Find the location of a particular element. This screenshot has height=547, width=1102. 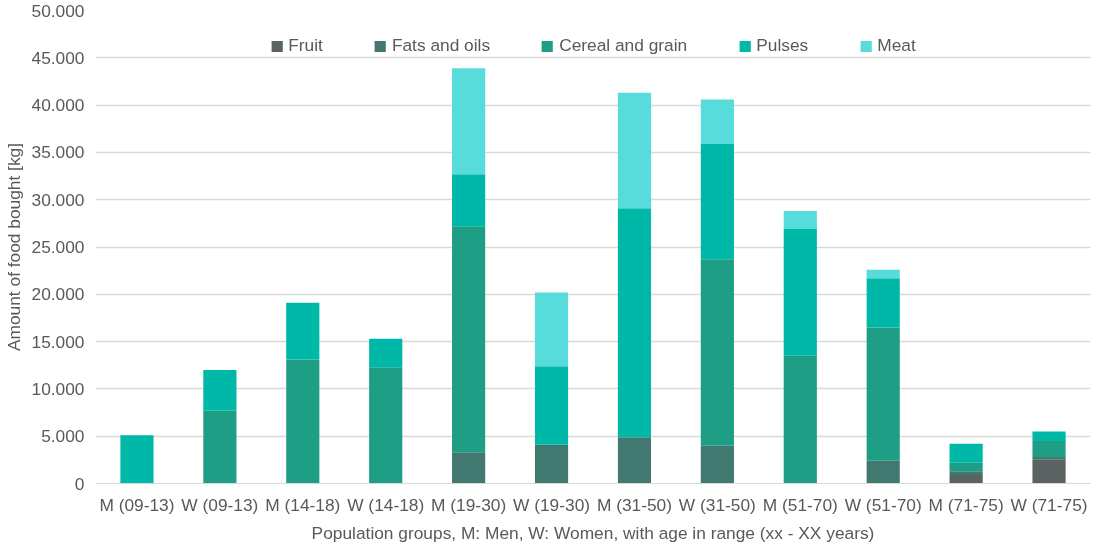

x-tick-label: M (51-70) is located at coordinates (800, 504).